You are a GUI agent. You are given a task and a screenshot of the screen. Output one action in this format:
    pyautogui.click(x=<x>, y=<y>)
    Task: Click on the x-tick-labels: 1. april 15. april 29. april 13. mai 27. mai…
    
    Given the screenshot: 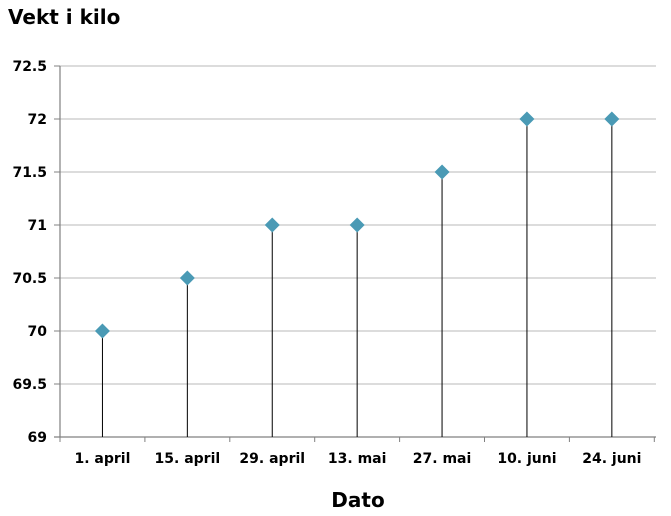 What is the action you would take?
    pyautogui.click(x=357, y=459)
    